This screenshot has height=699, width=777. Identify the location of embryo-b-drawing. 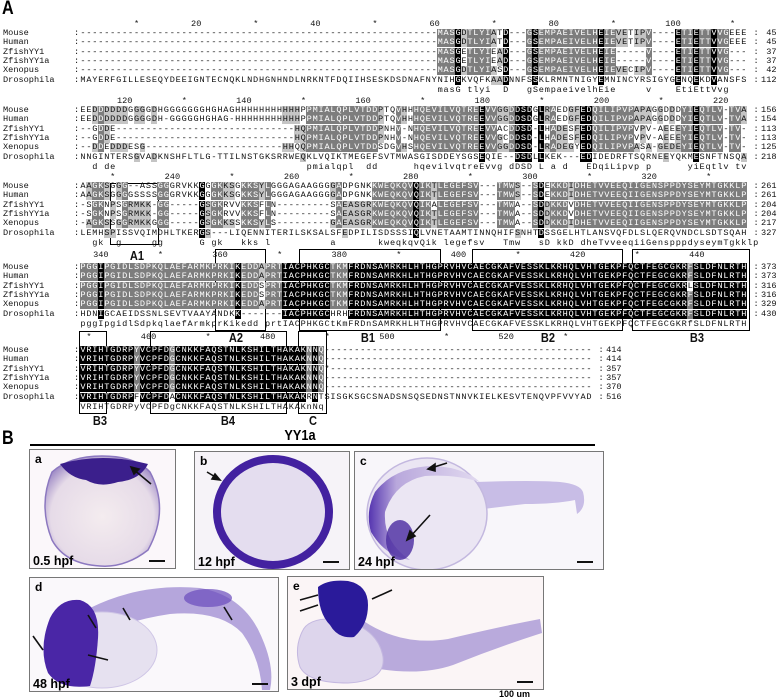
(269, 512).